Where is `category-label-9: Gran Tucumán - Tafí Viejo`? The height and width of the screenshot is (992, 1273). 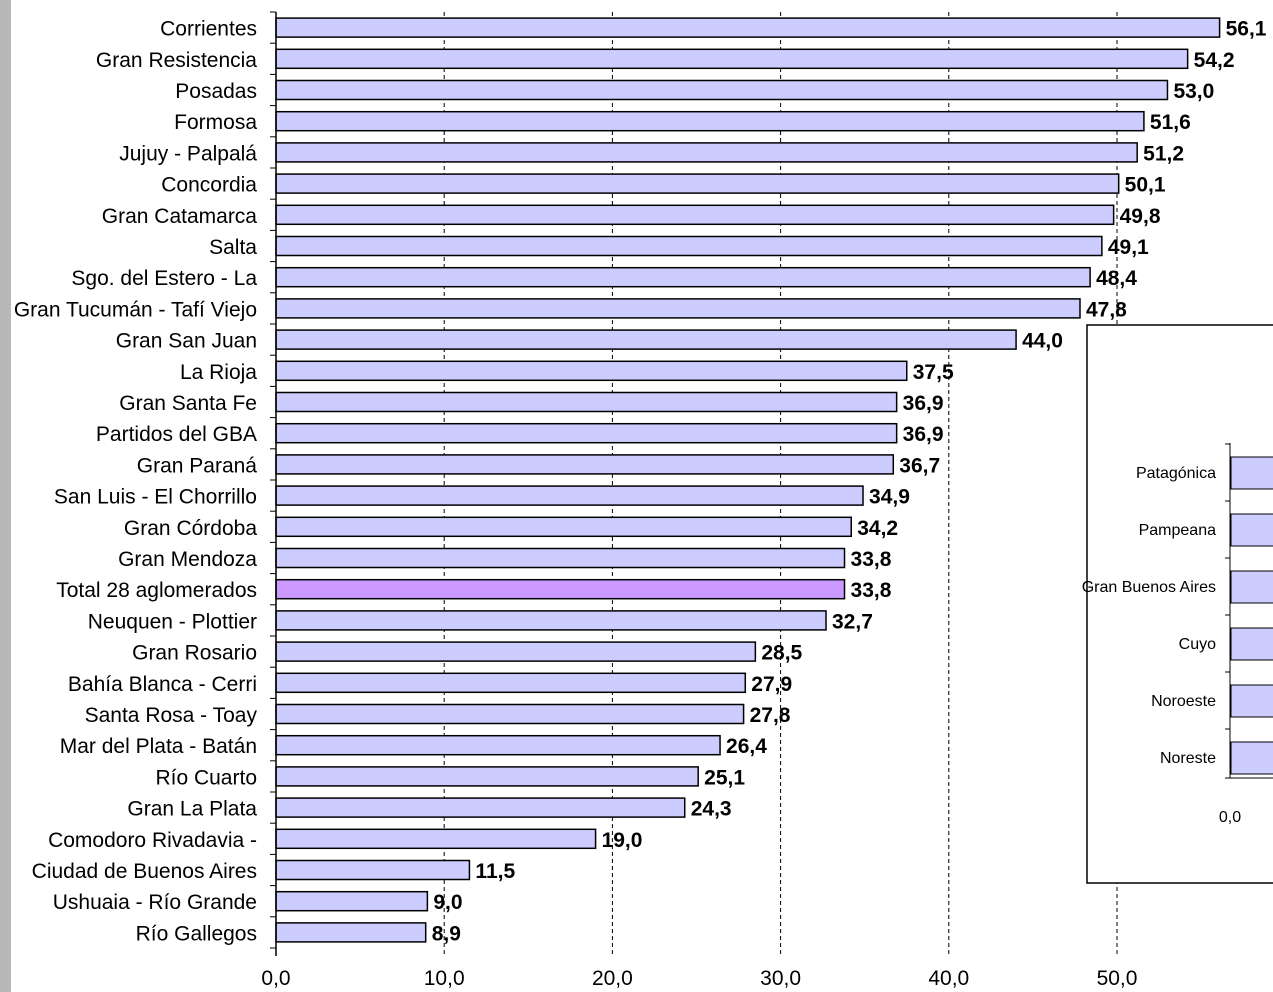 category-label-9: Gran Tucumán - Tafí Viejo is located at coordinates (135, 309).